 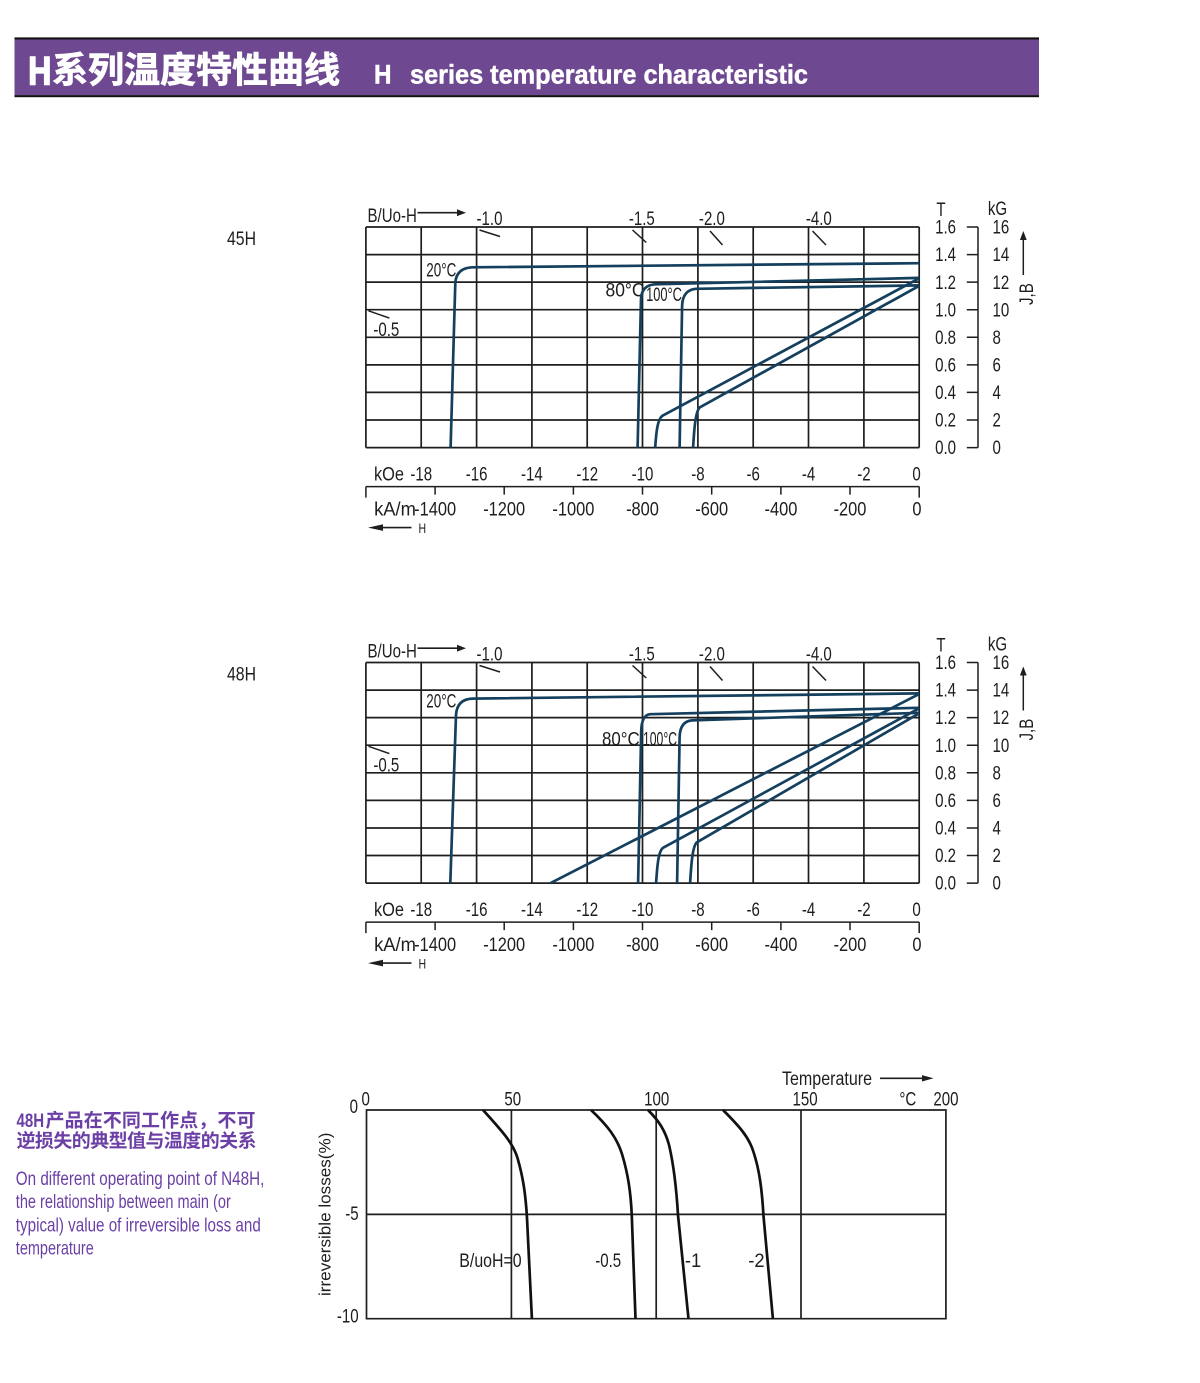 I want to click on svg-text: 200, so click(x=945, y=1099).